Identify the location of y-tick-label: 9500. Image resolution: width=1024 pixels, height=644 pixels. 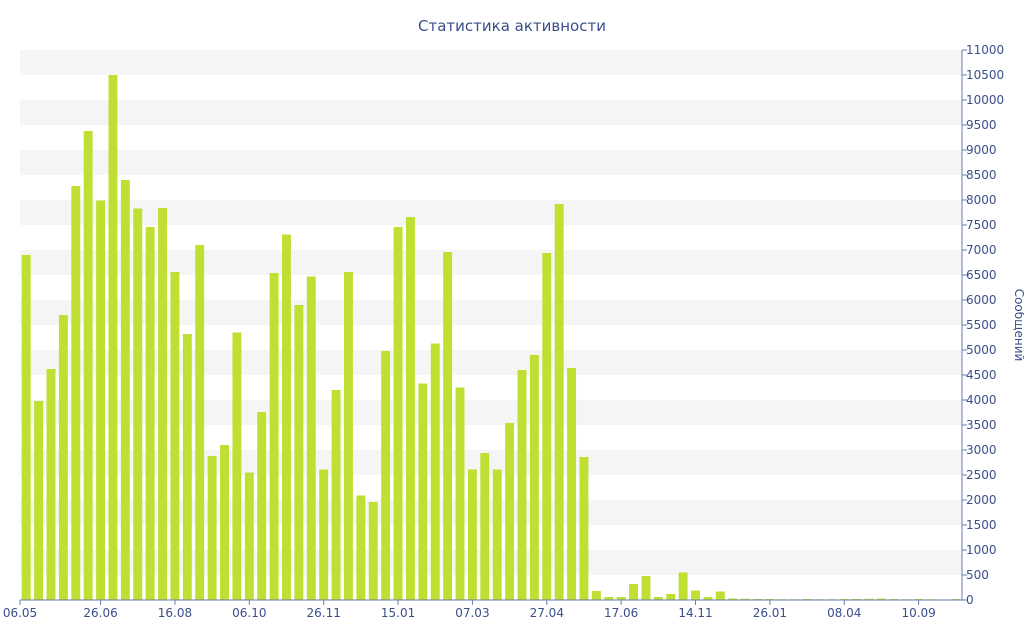
(981, 125).